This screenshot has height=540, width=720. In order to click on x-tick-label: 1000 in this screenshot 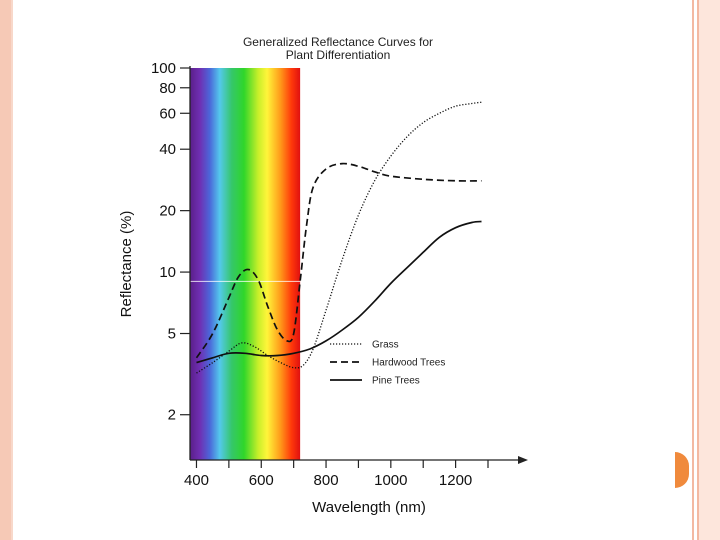, I will do `click(390, 480)`.